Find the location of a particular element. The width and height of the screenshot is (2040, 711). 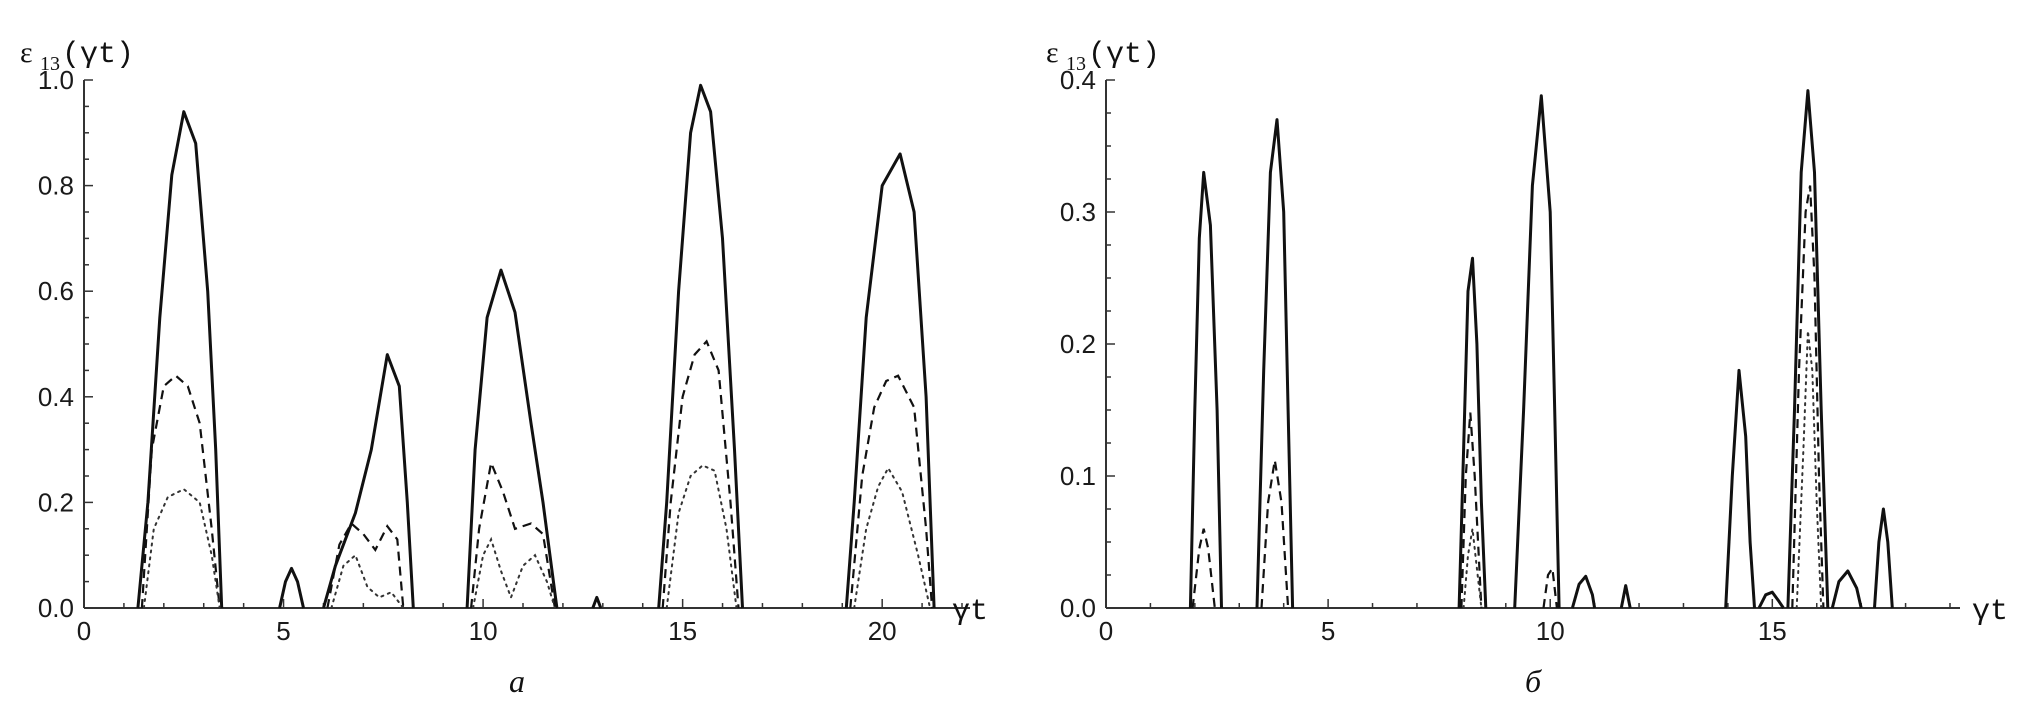

panel-b-ylabel-paren: (γt) is located at coordinates (1124, 55).